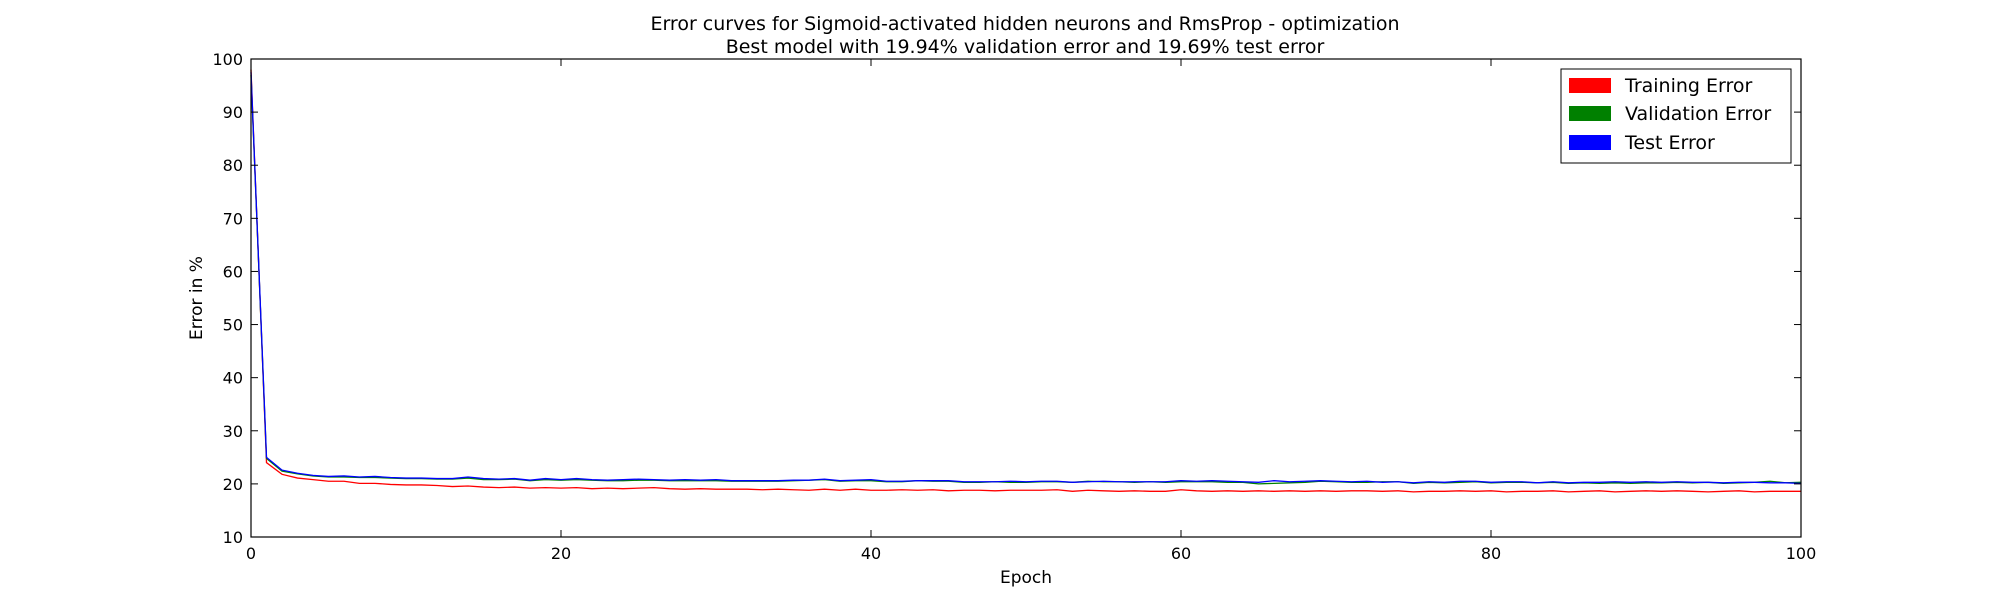 This screenshot has height=597, width=2000. Describe the element at coordinates (1590, 85) in the screenshot. I see `legend-swatch-training-error` at that location.